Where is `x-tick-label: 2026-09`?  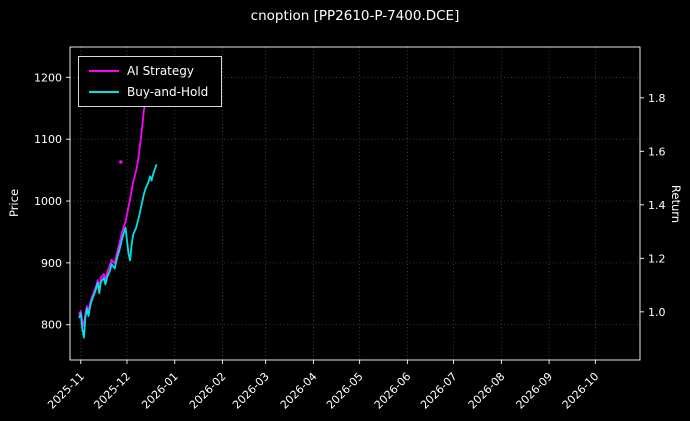 x-tick-label: 2026-09 is located at coordinates (535, 391).